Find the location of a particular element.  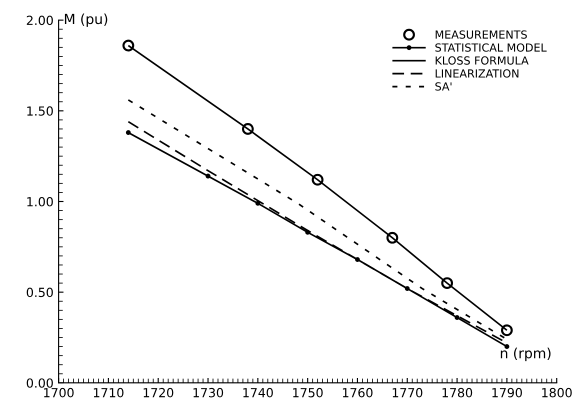

x-axis-title: n (rpm) is located at coordinates (525, 355).